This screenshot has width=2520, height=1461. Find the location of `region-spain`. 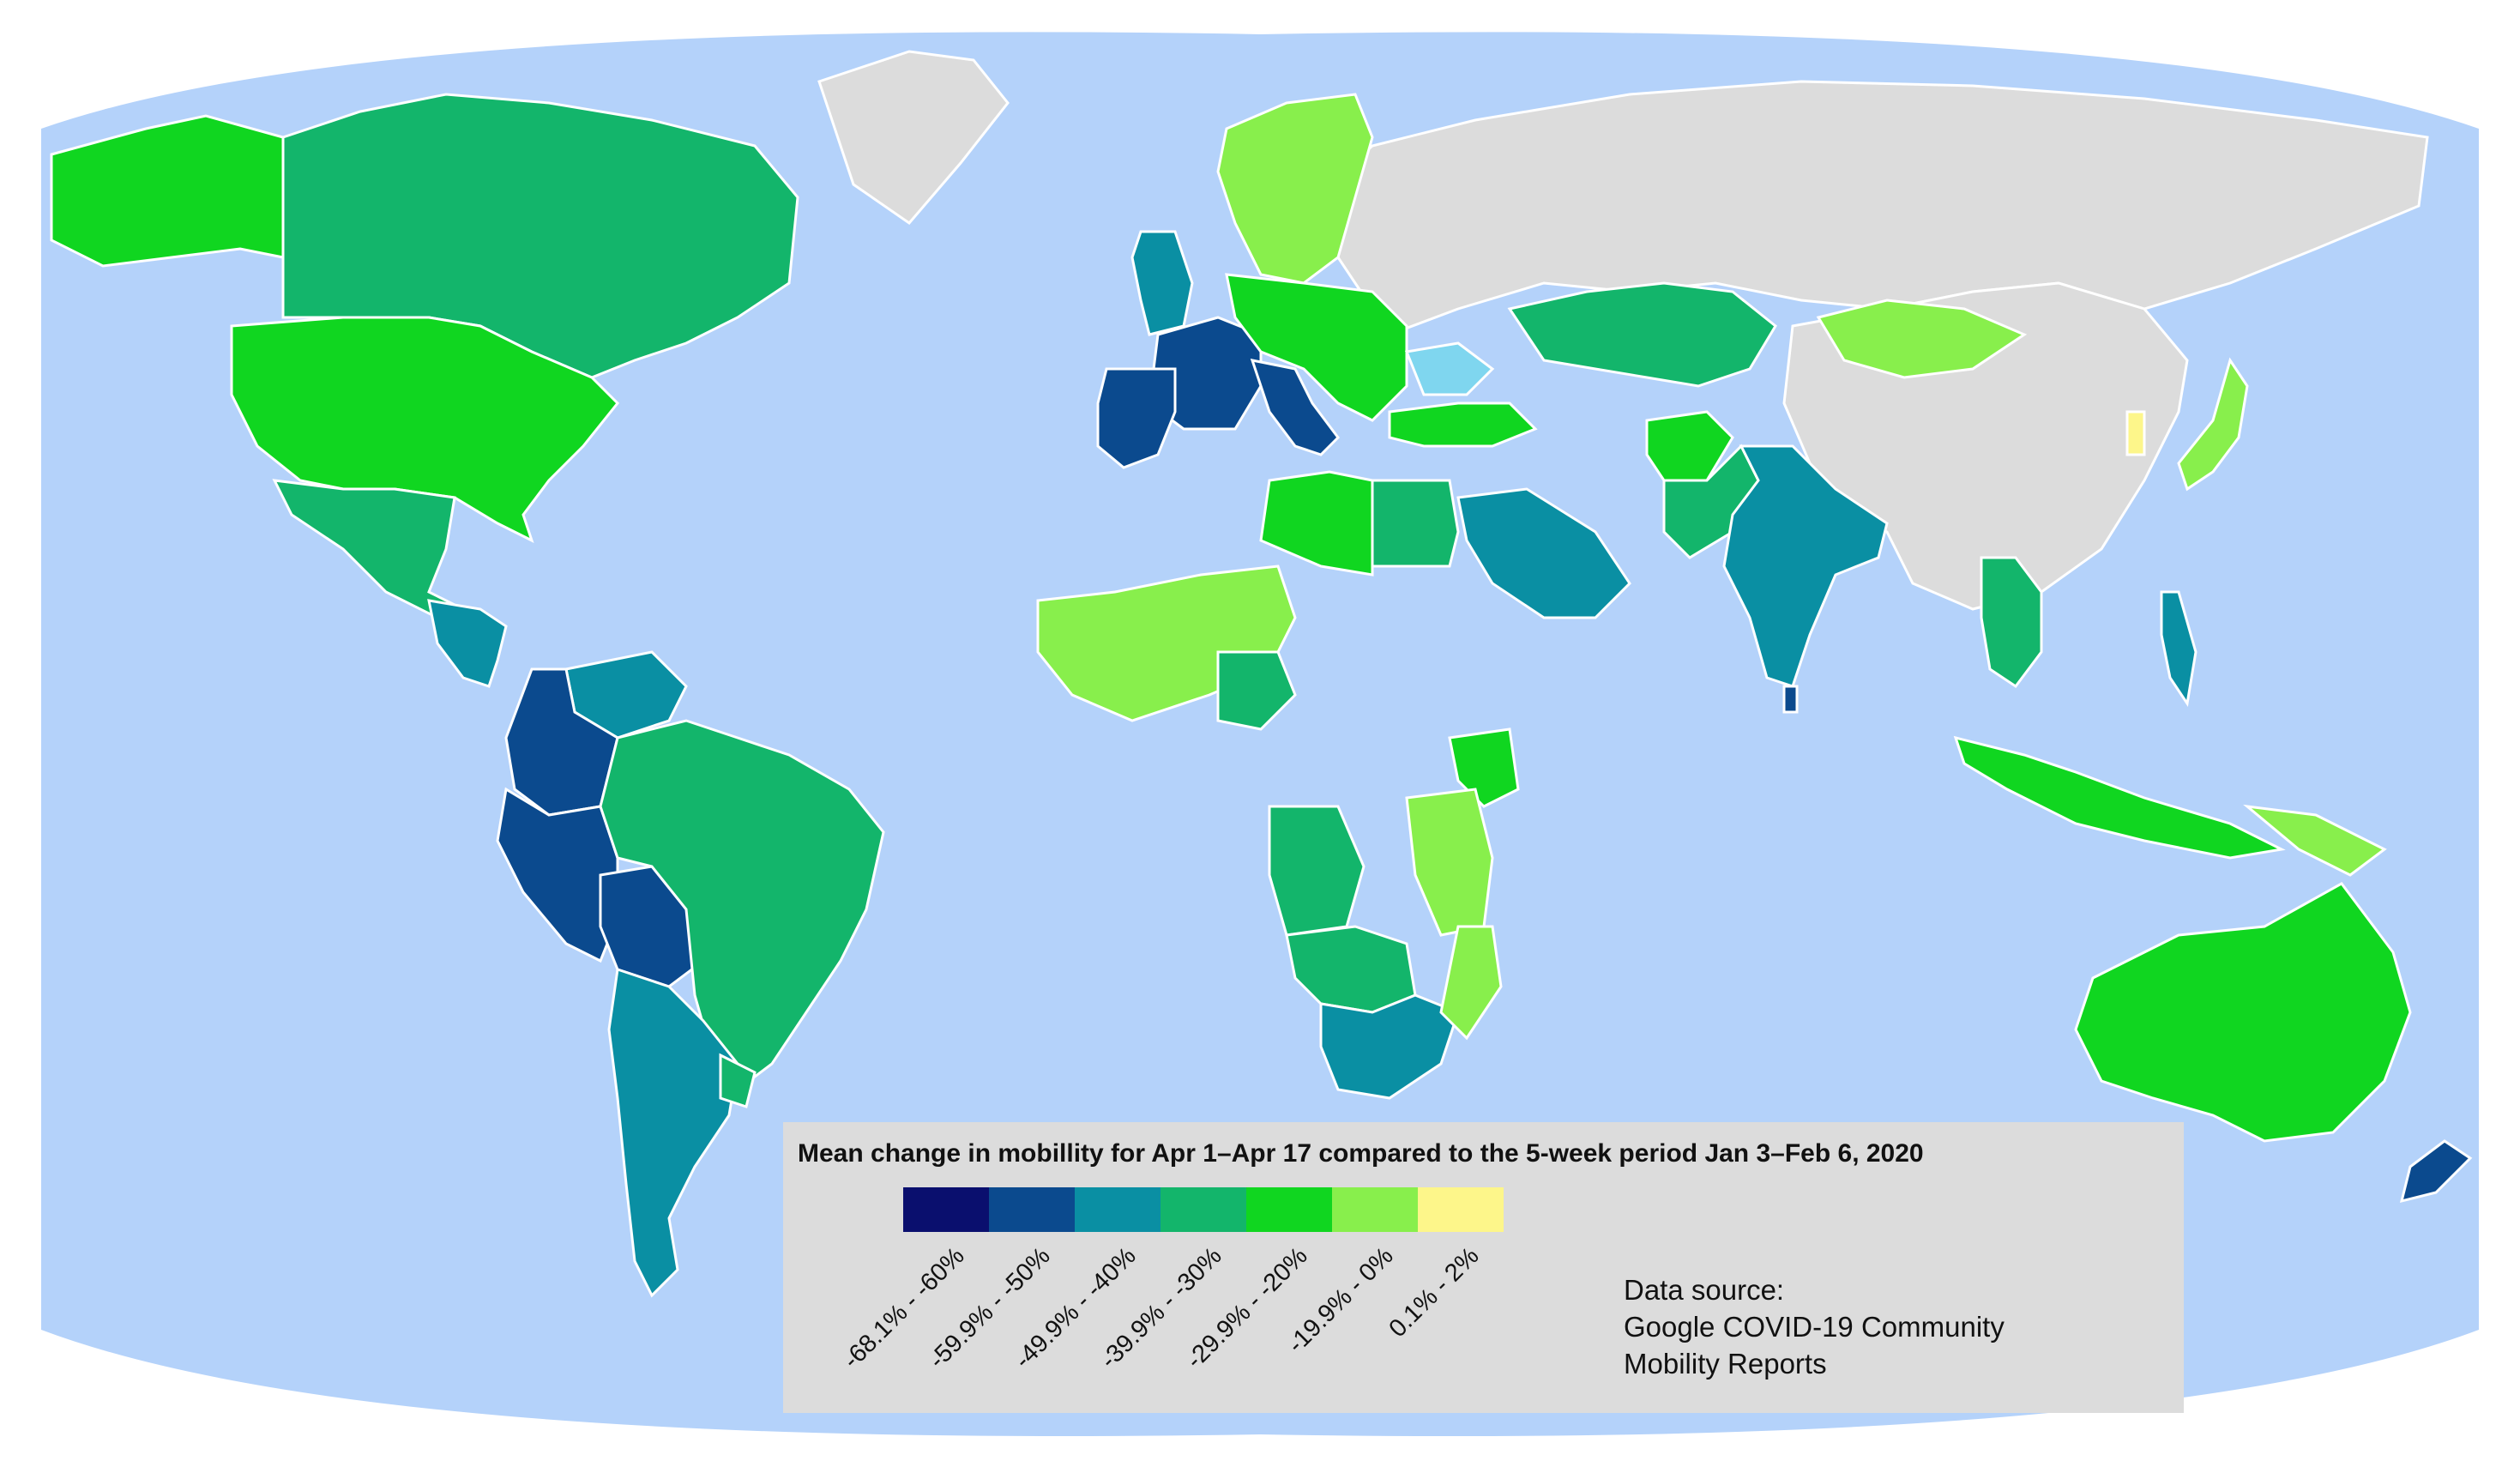

region-spain is located at coordinates (1136, 418).